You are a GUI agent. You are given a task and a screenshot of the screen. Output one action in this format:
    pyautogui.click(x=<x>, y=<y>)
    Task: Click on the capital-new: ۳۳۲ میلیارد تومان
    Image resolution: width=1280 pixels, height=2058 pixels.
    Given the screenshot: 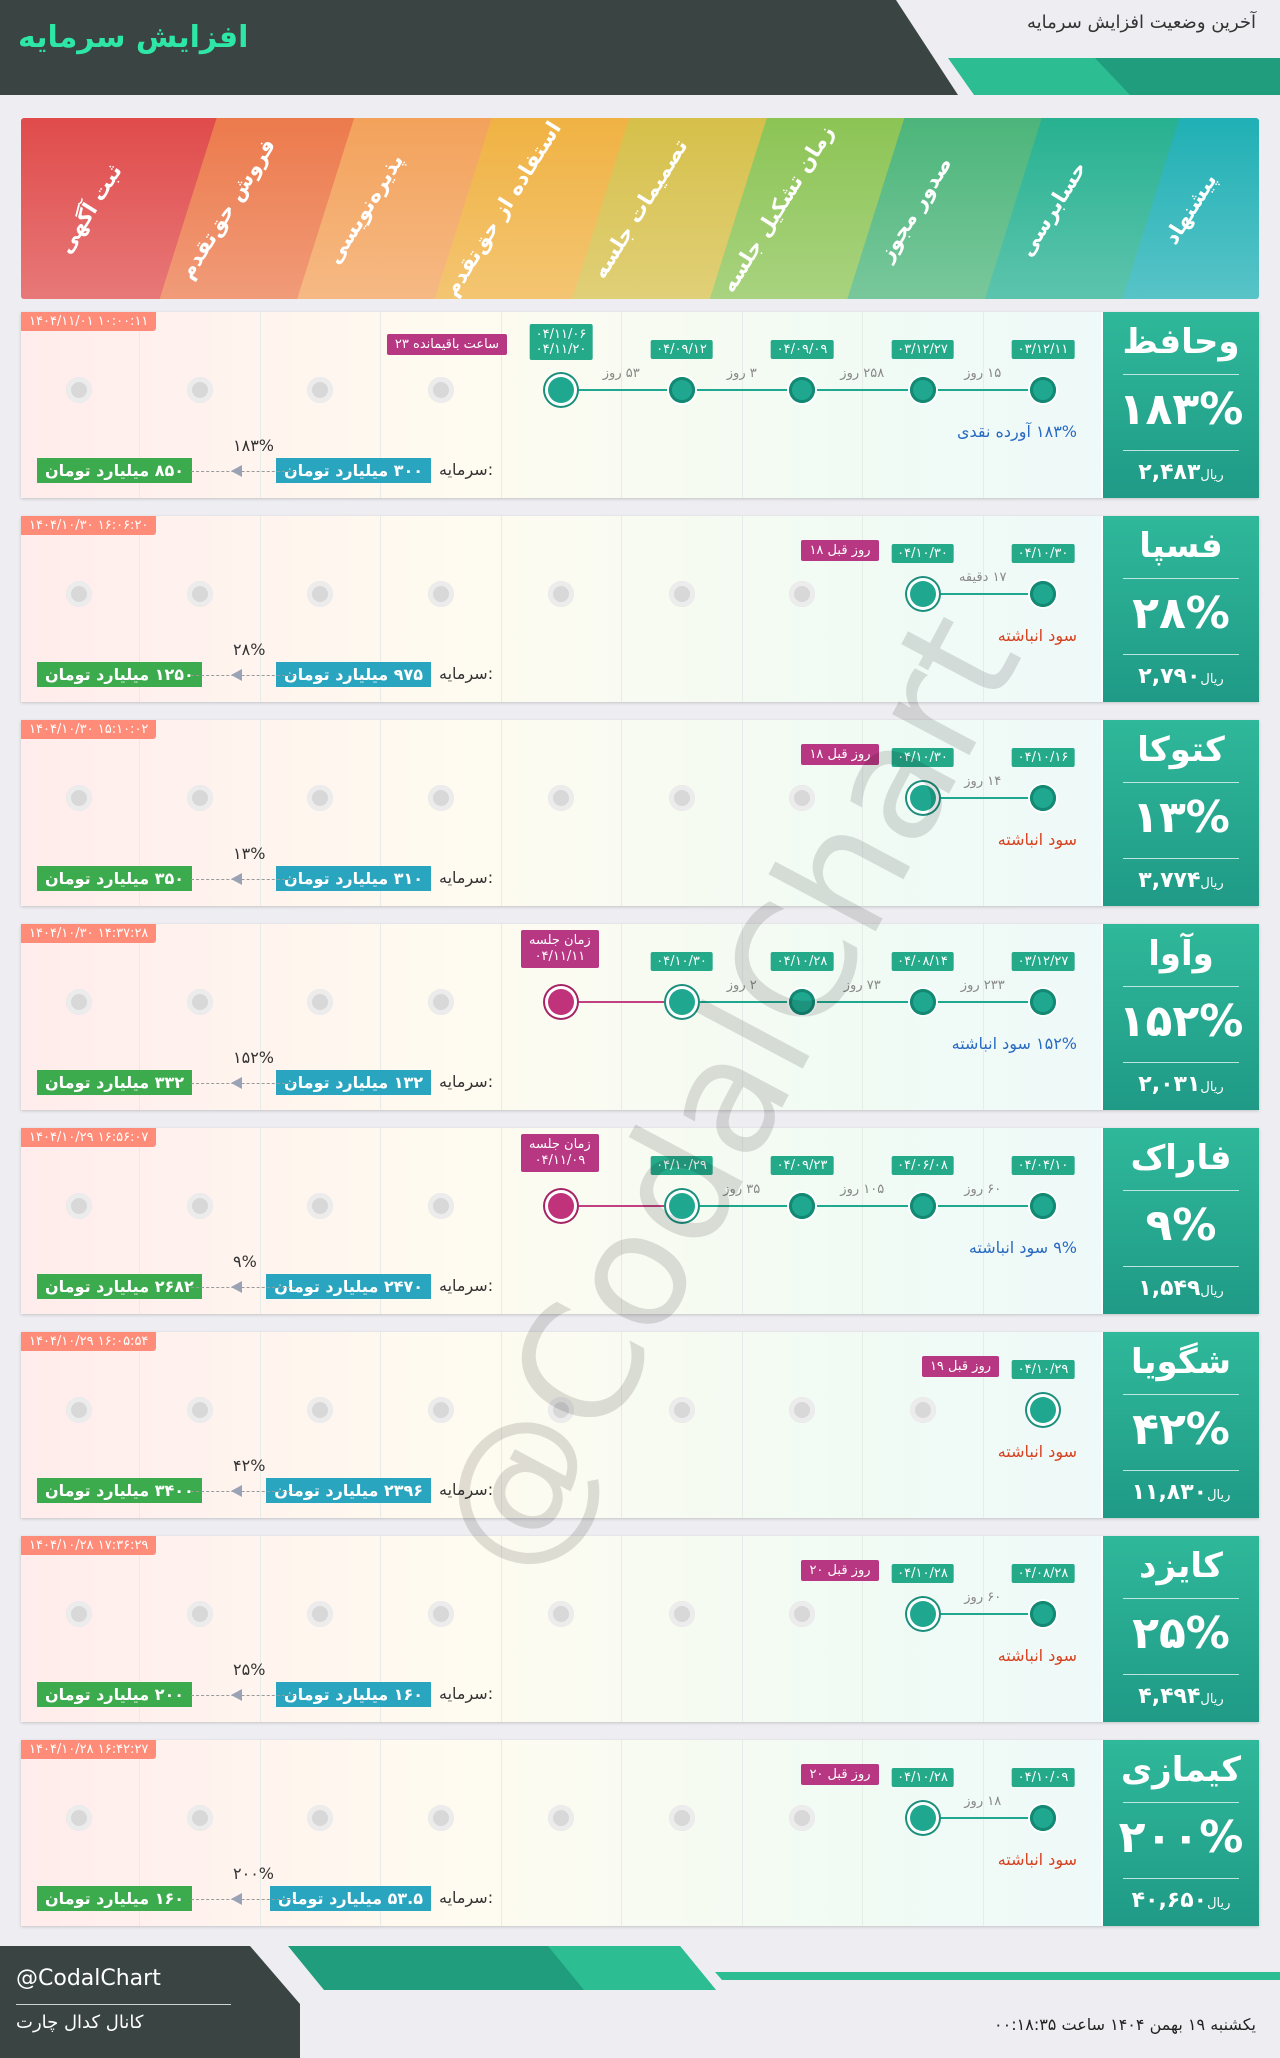 What is the action you would take?
    pyautogui.click(x=114, y=1082)
    